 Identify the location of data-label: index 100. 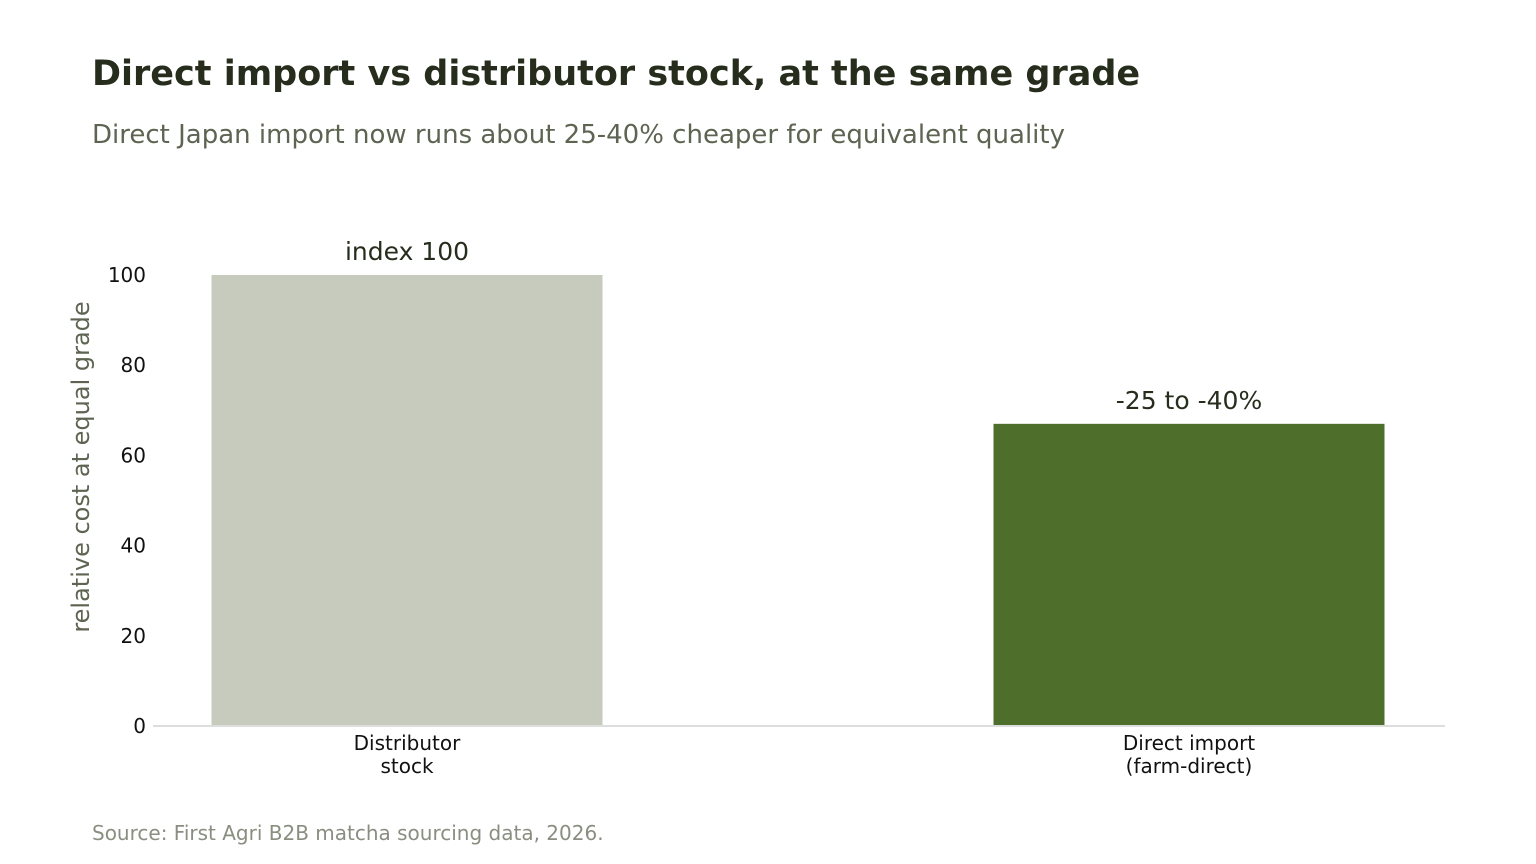
(407, 251).